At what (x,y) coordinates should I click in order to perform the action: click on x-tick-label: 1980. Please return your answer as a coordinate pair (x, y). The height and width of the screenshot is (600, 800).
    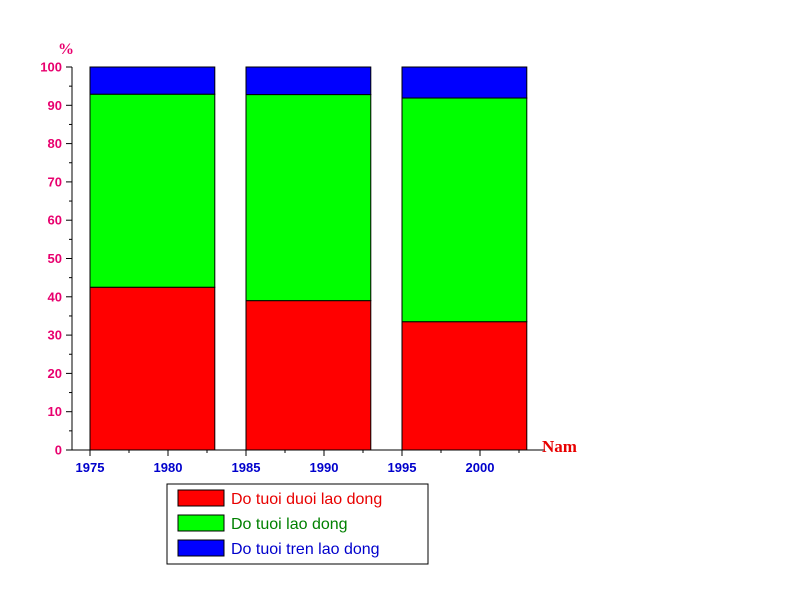
    Looking at the image, I should click on (168, 467).